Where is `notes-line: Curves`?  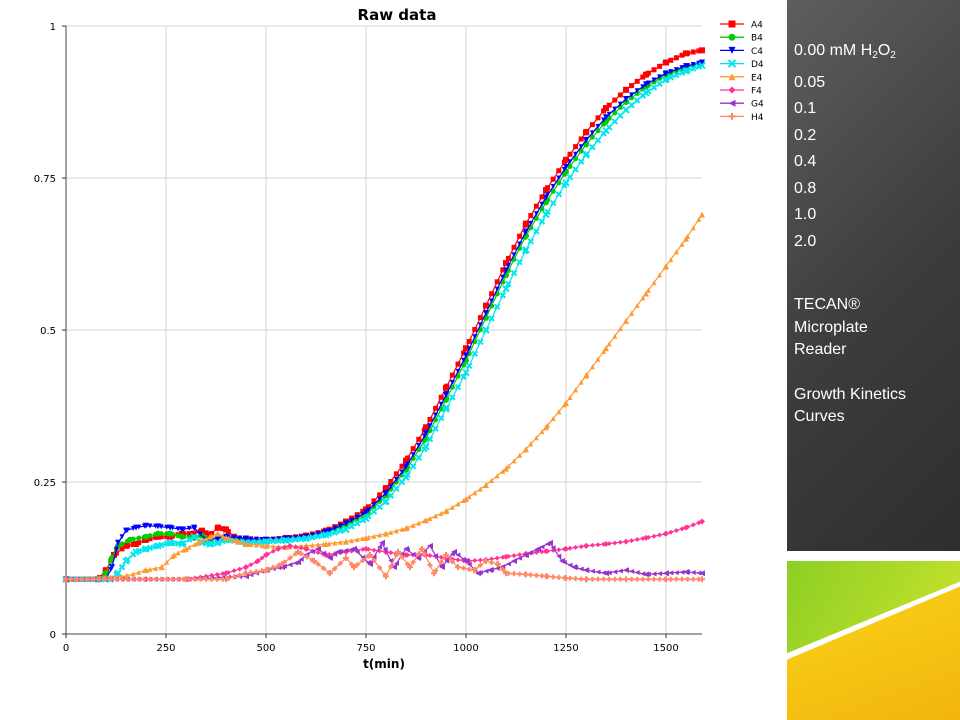
notes-line: Curves is located at coordinates (819, 416).